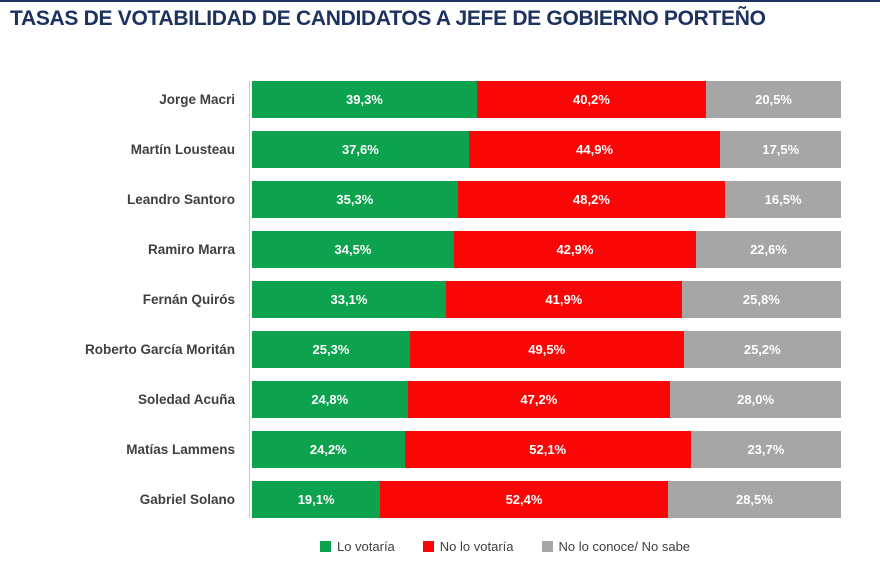  I want to click on stacked-bar: 24,8% 47,2% 28,0%, so click(546, 399).